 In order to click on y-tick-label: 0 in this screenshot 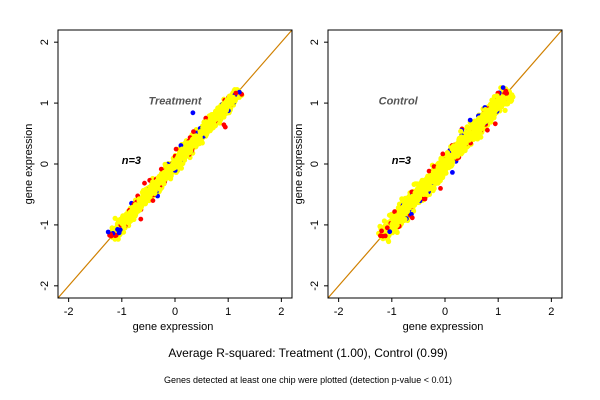, I will do `click(315, 164)`.